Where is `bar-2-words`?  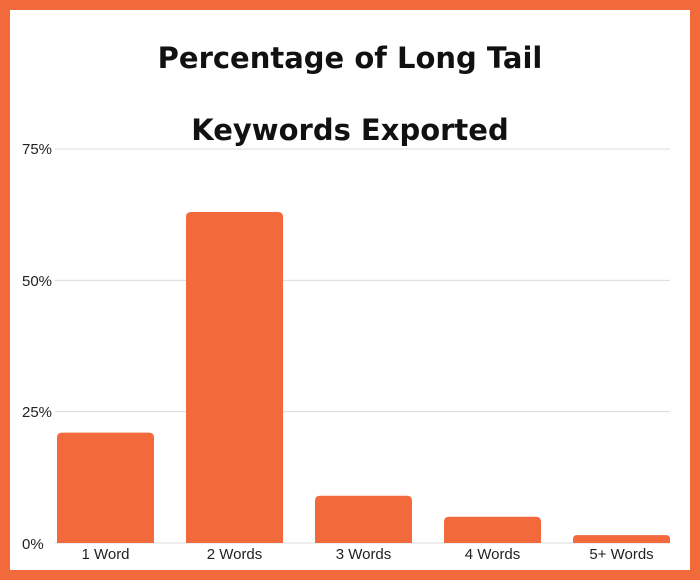
bar-2-words is located at coordinates (234, 378).